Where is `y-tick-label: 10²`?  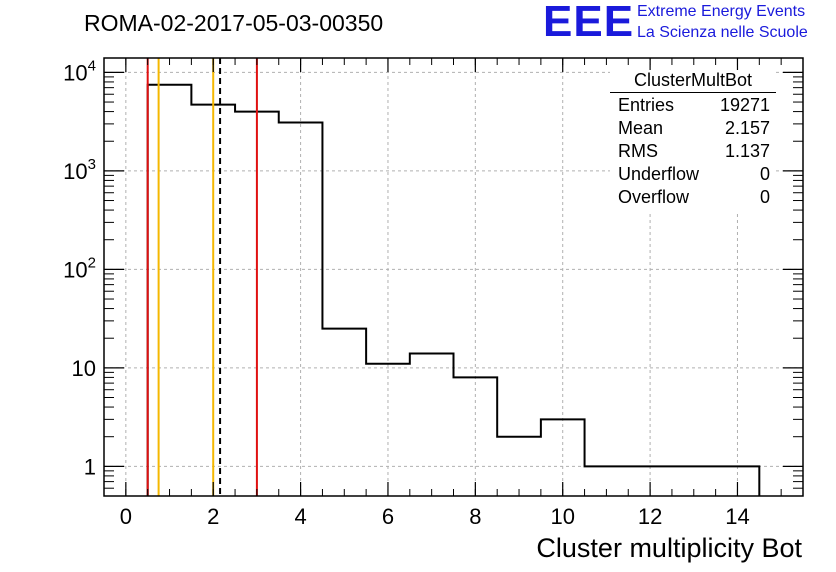 y-tick-label: 10² is located at coordinates (79, 268).